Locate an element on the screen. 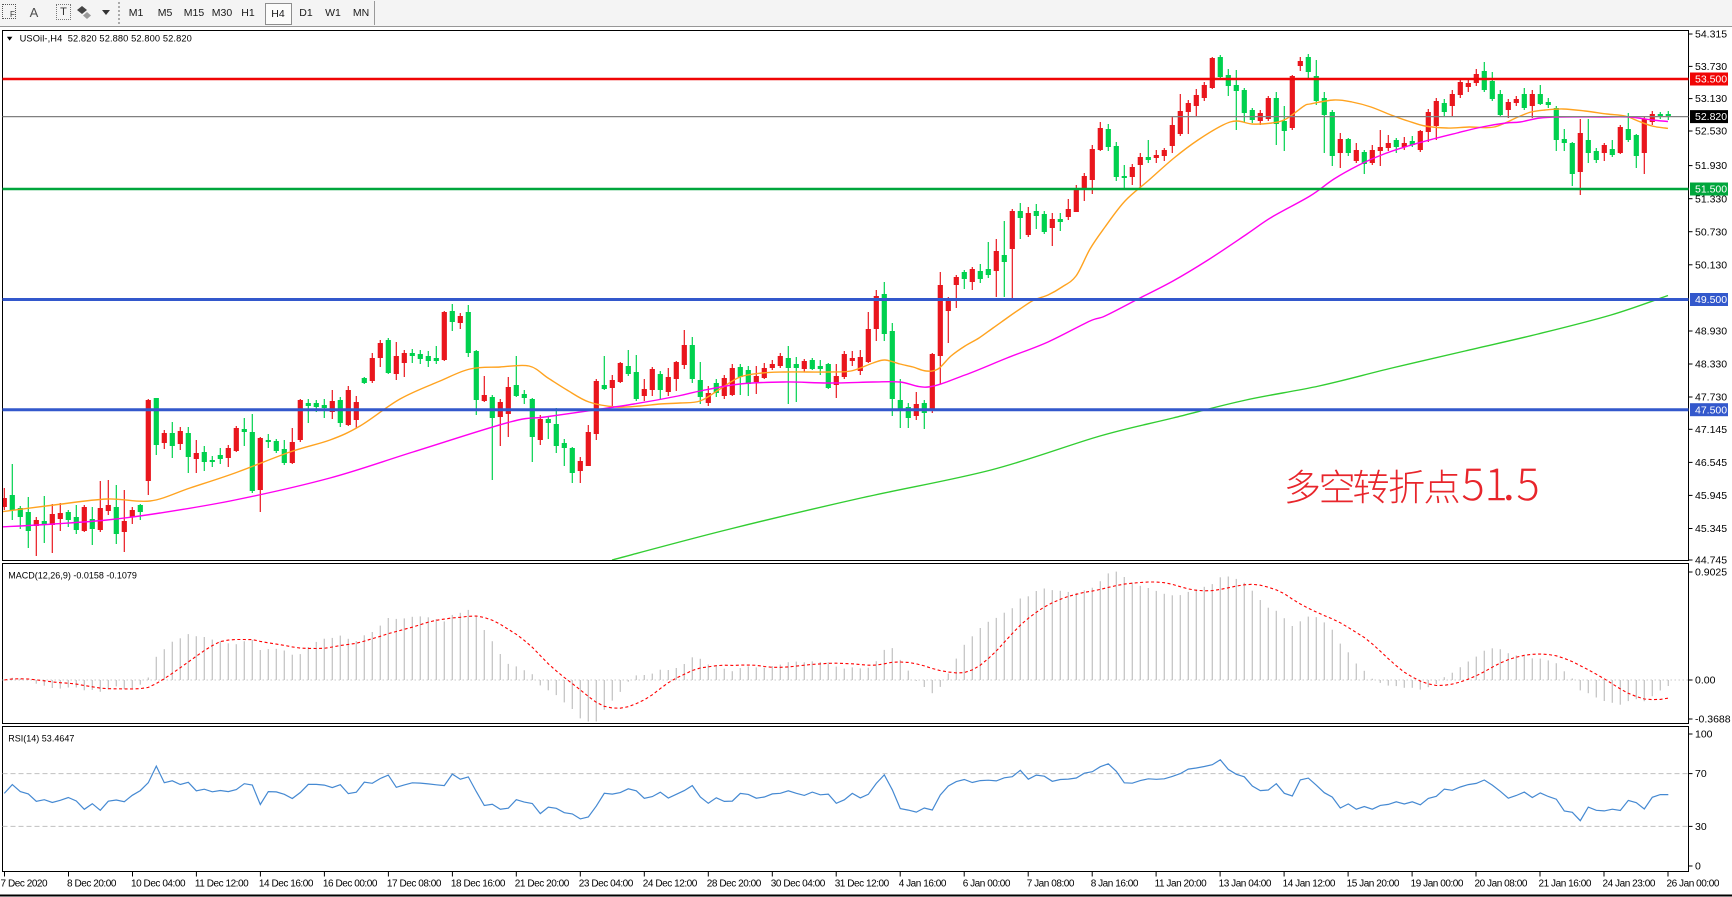  svg-text: 6 Jan 00:00 is located at coordinates (987, 884).